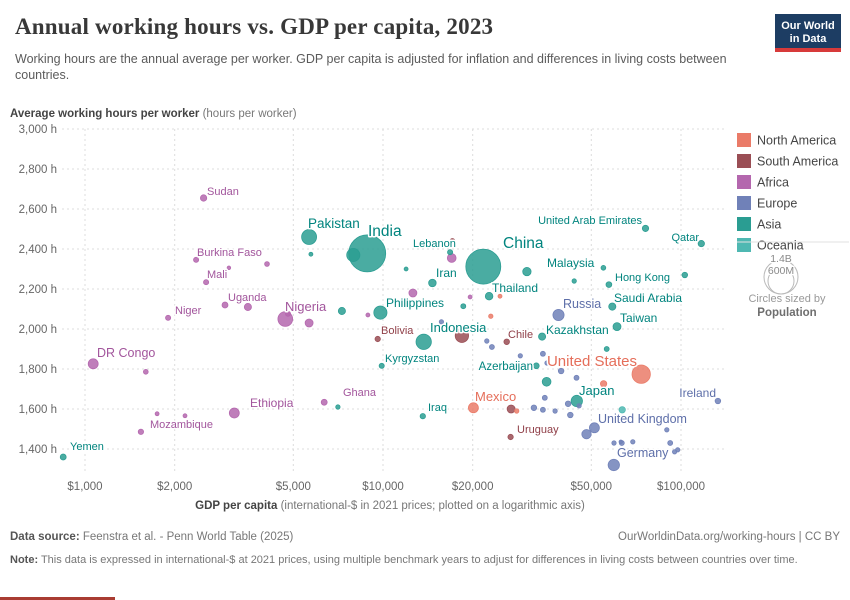 The image size is (850, 600). Describe the element at coordinates (168, 317) in the screenshot. I see `data-point-niger` at that location.